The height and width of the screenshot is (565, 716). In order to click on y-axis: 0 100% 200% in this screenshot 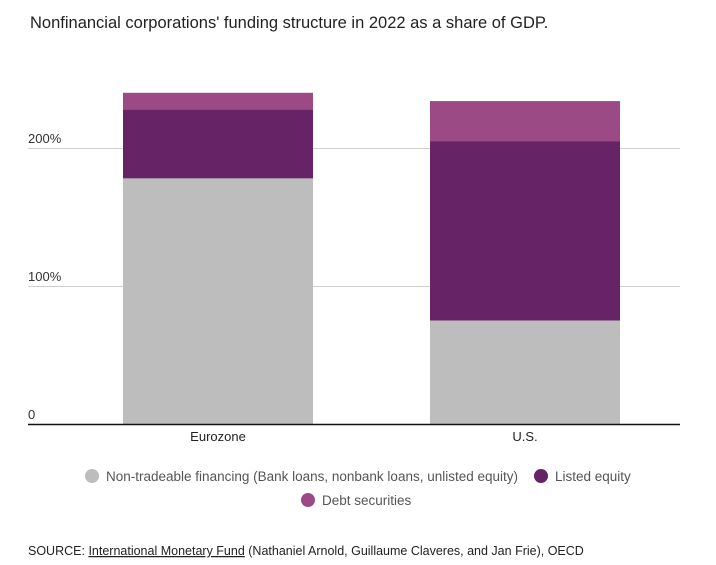, I will do `click(45, 276)`.